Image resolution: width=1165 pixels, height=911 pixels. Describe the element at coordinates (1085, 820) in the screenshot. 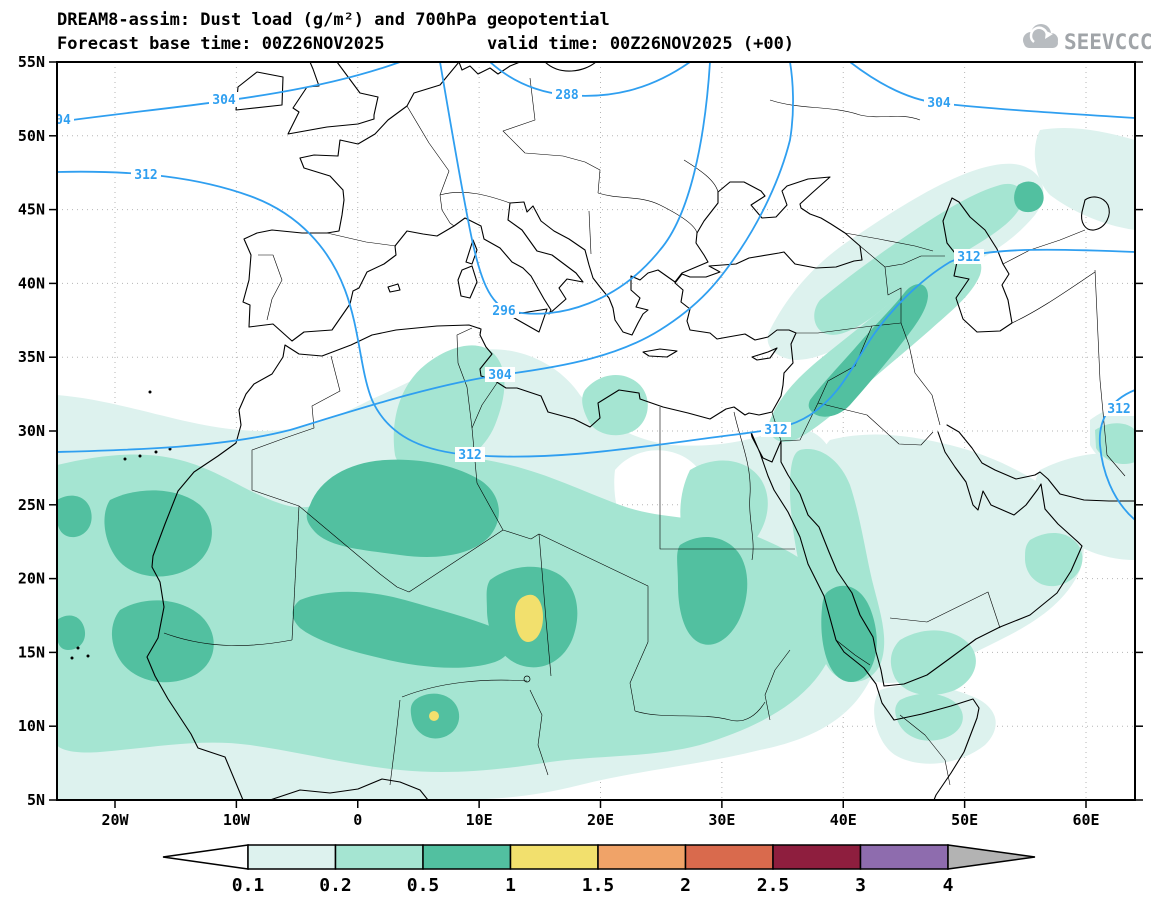

I see `lon-tick-label: 60E` at that location.